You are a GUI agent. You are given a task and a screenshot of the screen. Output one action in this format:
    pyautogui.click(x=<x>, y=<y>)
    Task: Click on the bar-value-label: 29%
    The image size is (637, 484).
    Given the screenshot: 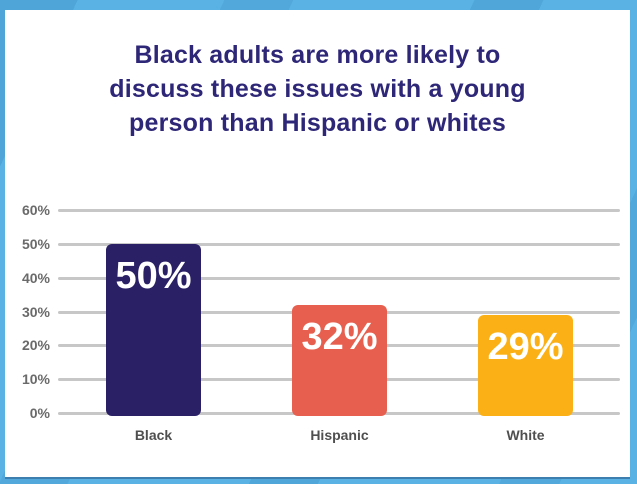 What is the action you would take?
    pyautogui.click(x=525, y=346)
    